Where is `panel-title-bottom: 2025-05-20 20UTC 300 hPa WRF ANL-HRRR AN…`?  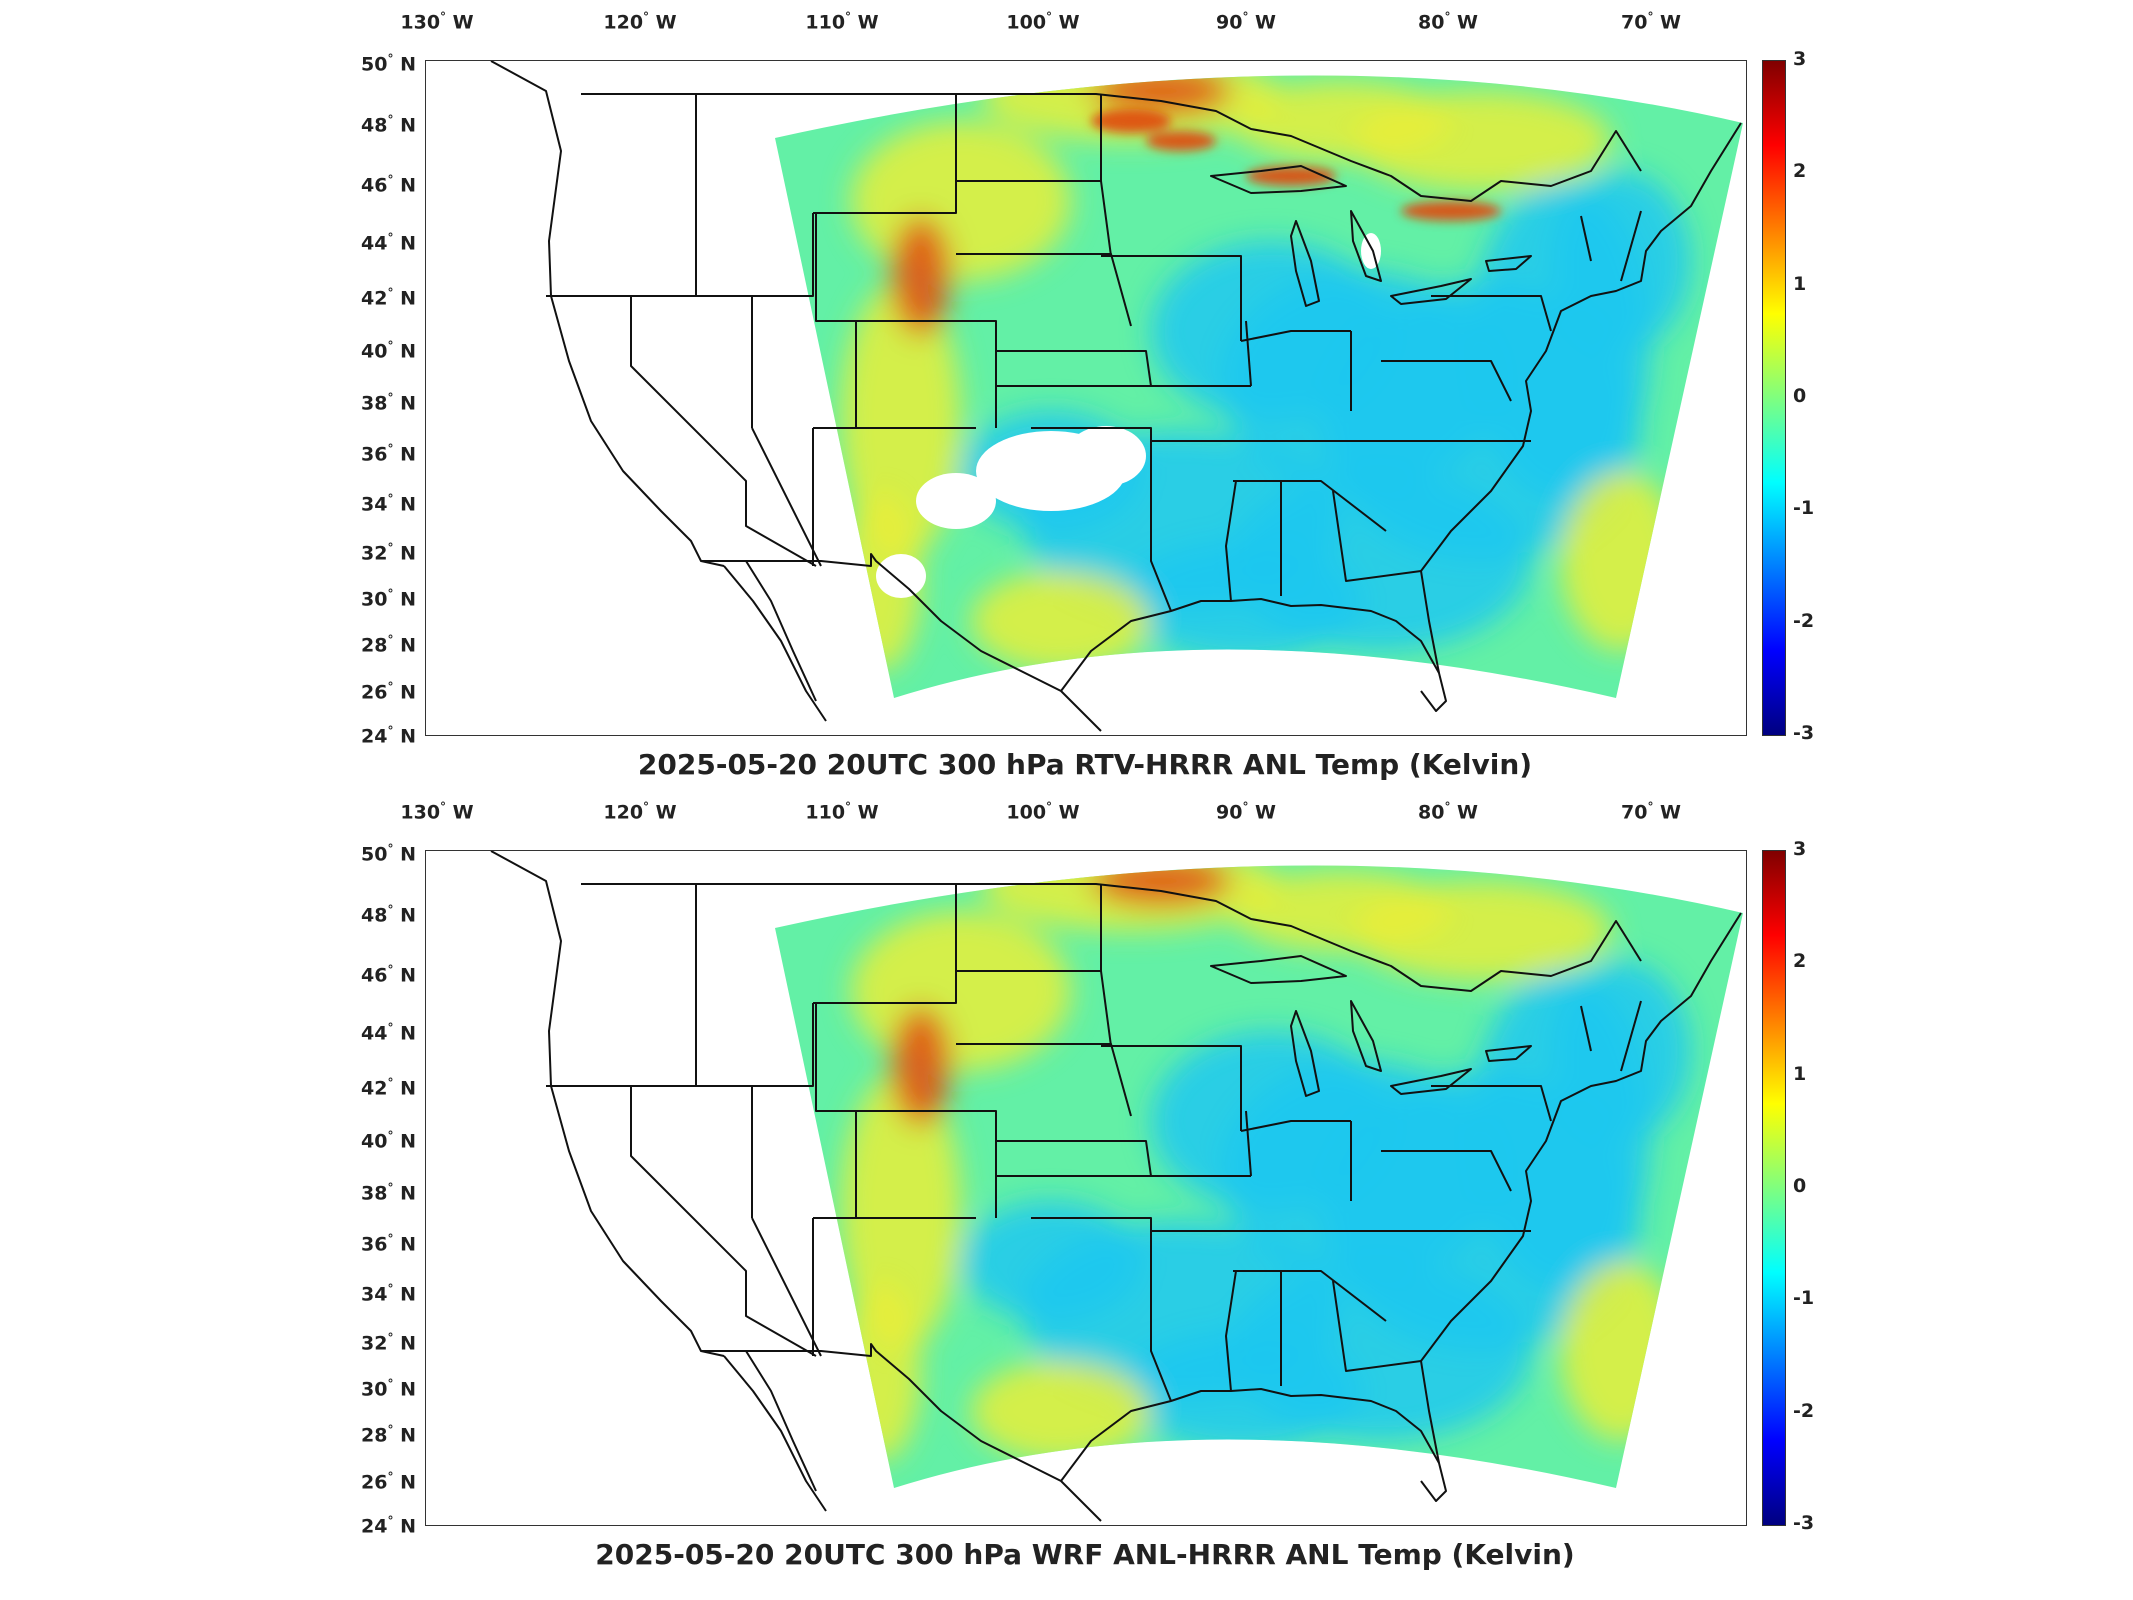
panel-title-bottom: 2025-05-20 20UTC 300 hPa WRF ANL-HRRR AN… is located at coordinates (1085, 1554).